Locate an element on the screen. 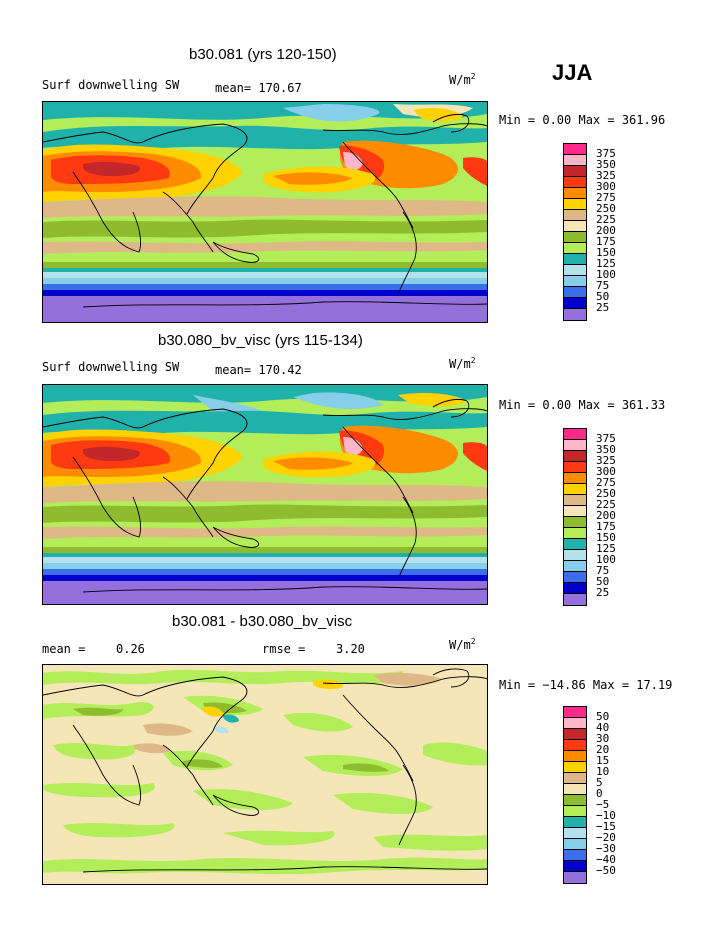 The width and height of the screenshot is (723, 935). panel3-title: b30.081 - b30.080_bv_visc is located at coordinates (262, 621).